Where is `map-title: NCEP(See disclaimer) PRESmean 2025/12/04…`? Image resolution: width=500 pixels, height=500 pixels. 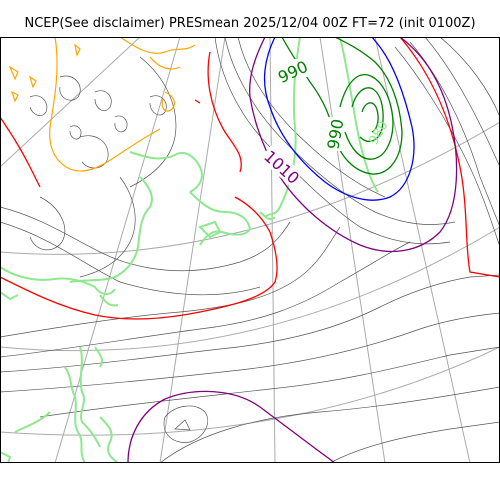 map-title: NCEP(See disclaimer) PRESmean 2025/12/04… is located at coordinates (250, 23).